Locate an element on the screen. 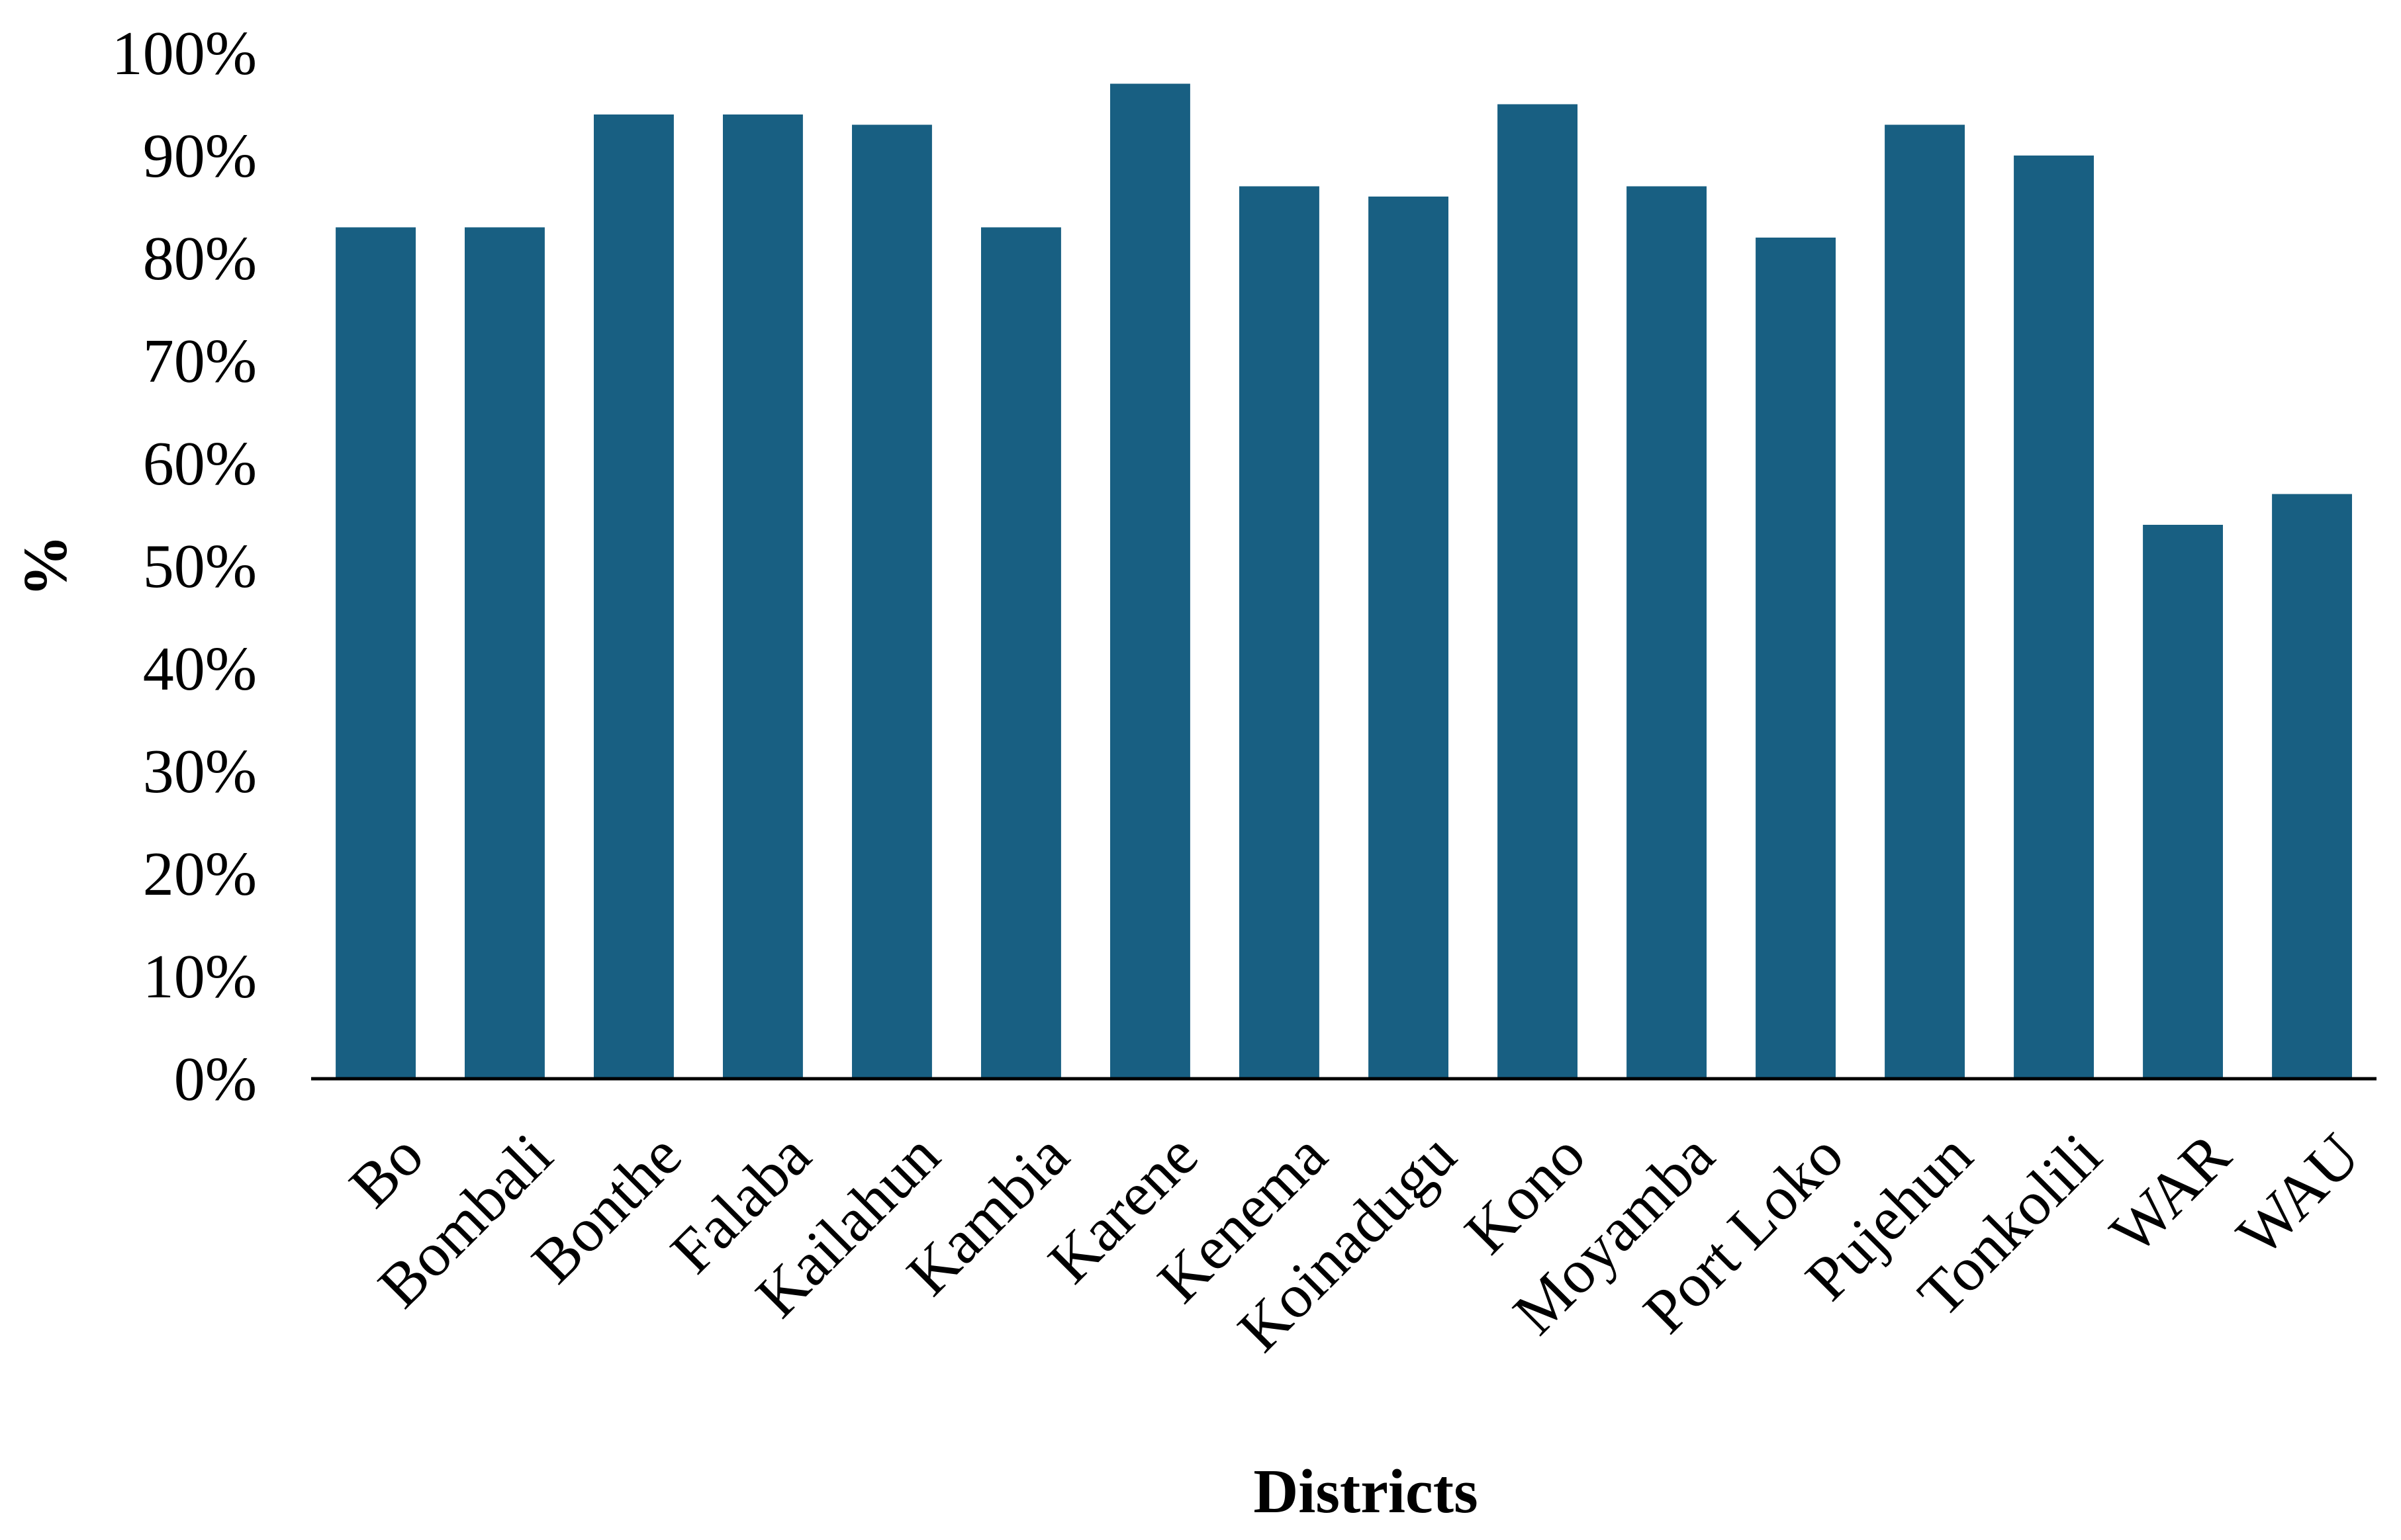 The height and width of the screenshot is (1540, 2401). bar-falaba is located at coordinates (763, 596).